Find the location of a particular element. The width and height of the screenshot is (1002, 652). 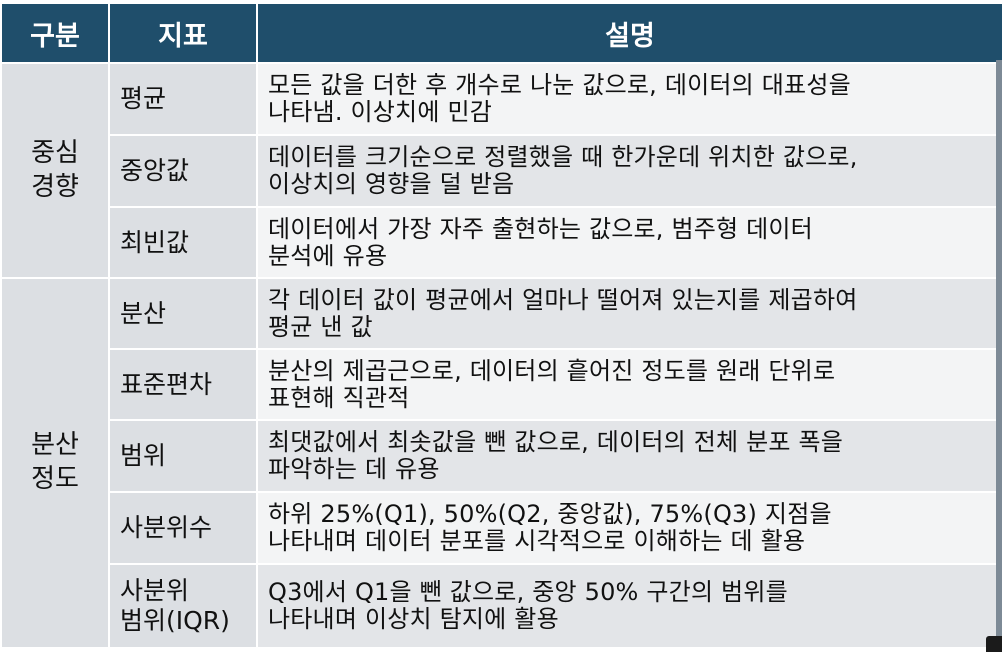

indicator-cell: 평균 is located at coordinates (183, 99).